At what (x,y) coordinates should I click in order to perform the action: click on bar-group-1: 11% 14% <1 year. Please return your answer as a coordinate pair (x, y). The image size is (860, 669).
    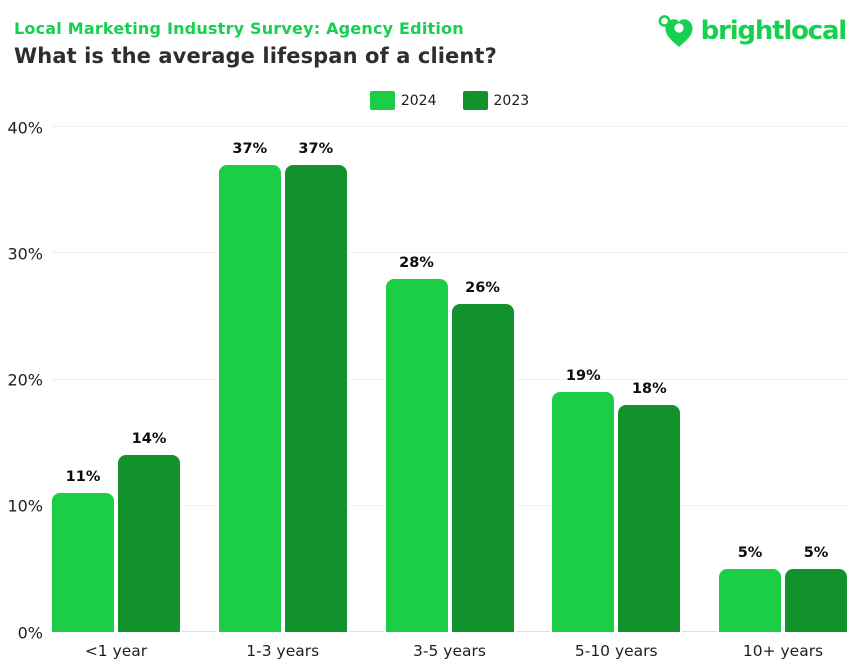
    Looking at the image, I should click on (116, 393).